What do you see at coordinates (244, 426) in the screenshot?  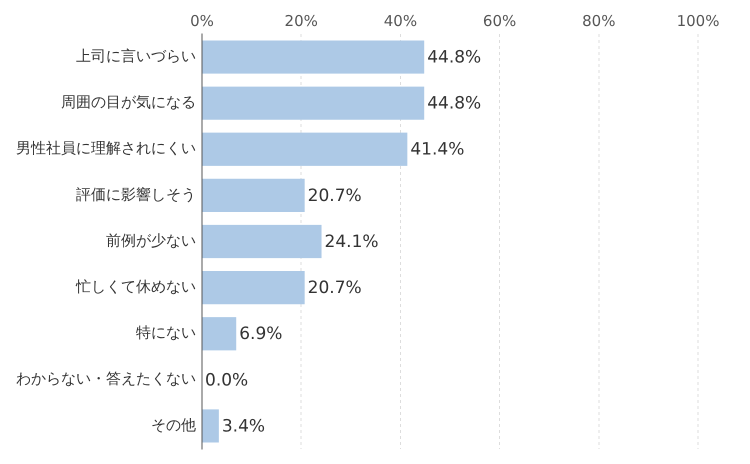 I see `data-label: 3.4%` at bounding box center [244, 426].